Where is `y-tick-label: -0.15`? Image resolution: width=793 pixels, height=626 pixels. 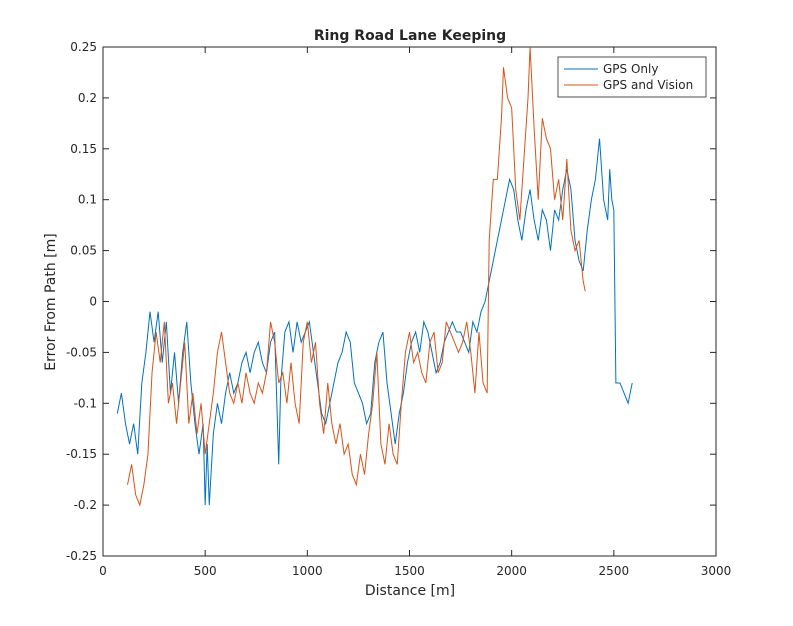 y-tick-label: -0.15 is located at coordinates (81, 454).